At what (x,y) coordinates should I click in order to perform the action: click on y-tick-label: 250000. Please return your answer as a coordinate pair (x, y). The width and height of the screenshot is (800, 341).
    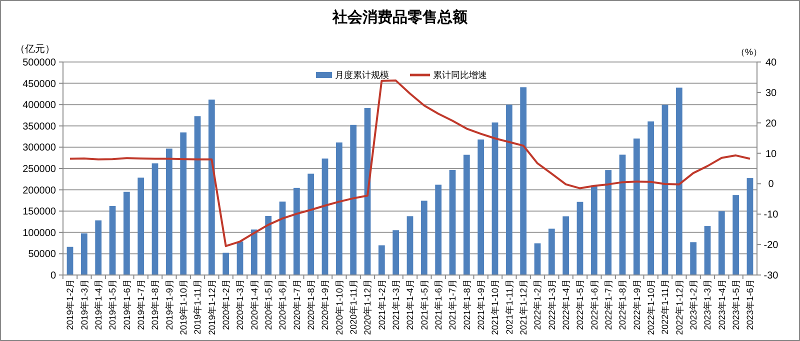
    Looking at the image, I should click on (39, 169).